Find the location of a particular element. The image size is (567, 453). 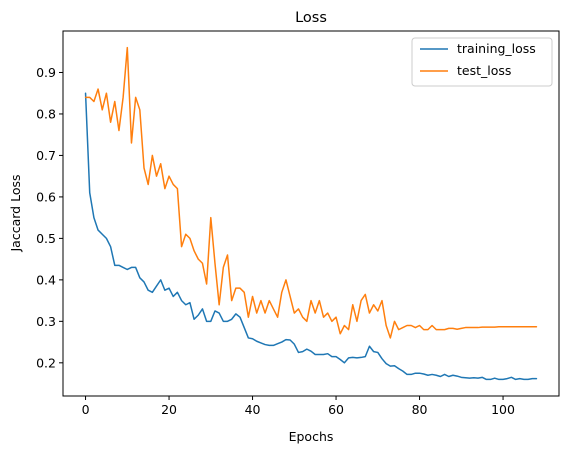

y-axis: 0.2 0.3 0.4 0.5 0.6 0.7 0.8 0.9 is located at coordinates (49, 217).